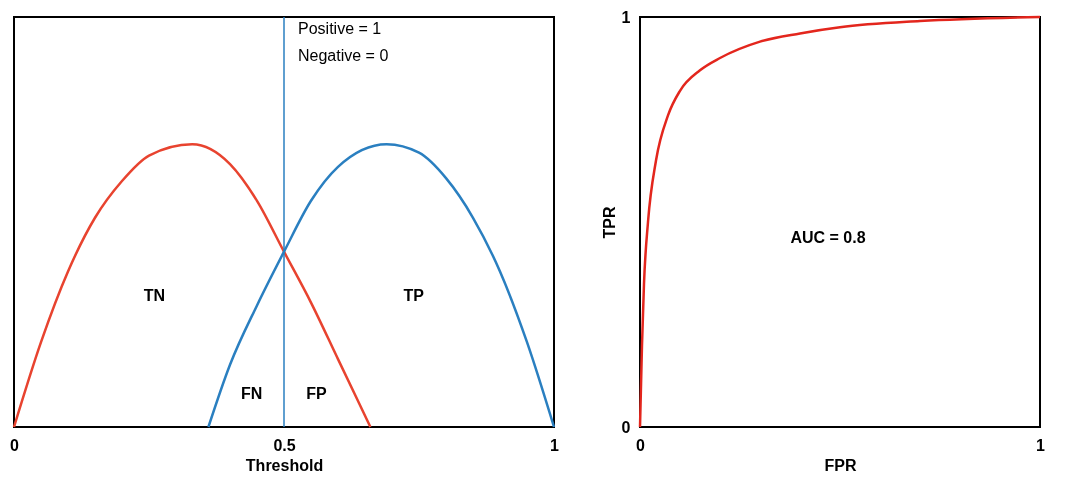 This screenshot has height=504, width=1075. What do you see at coordinates (251, 393) in the screenshot?
I see `annotation: FN` at bounding box center [251, 393].